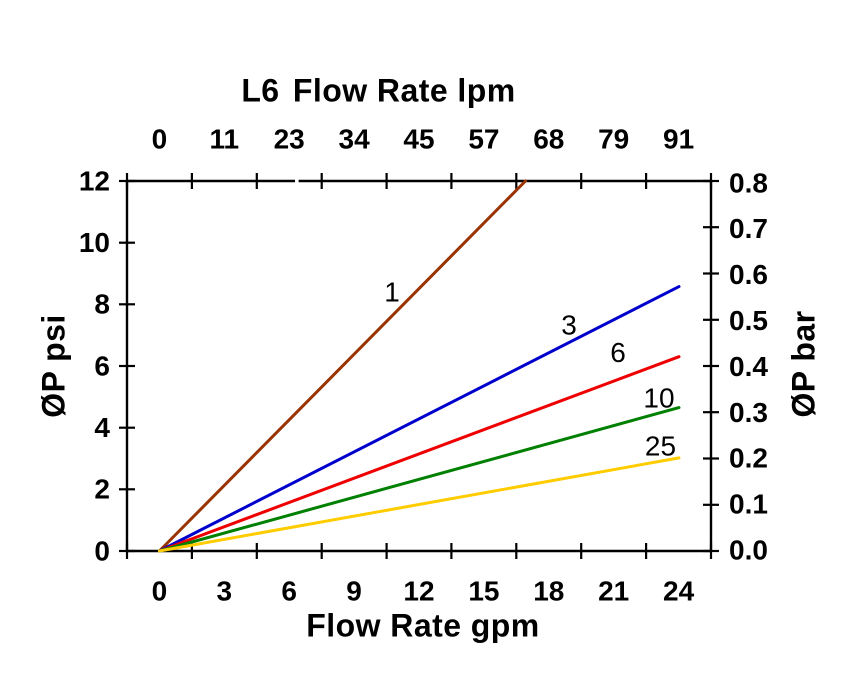 This screenshot has width=848, height=678. What do you see at coordinates (748, 366) in the screenshot?
I see `svg-text: 0.4` at bounding box center [748, 366].